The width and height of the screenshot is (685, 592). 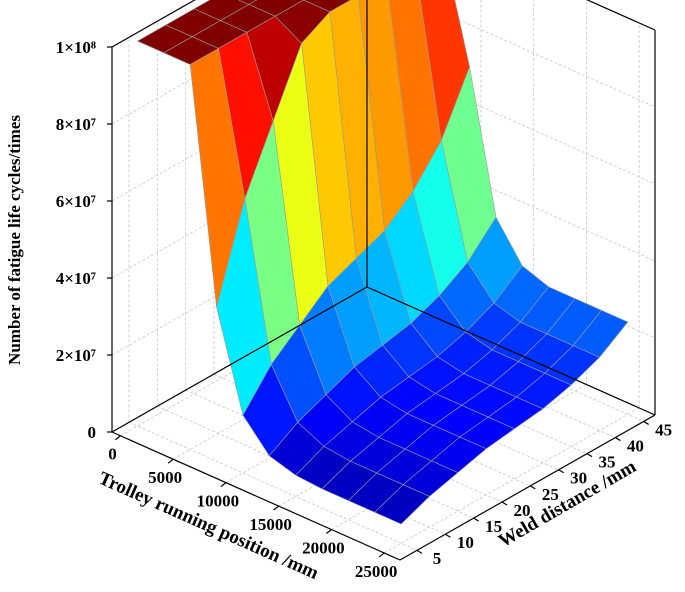 What do you see at coordinates (76, 201) in the screenshot?
I see `z-tick-label: 6×10⁷` at bounding box center [76, 201].